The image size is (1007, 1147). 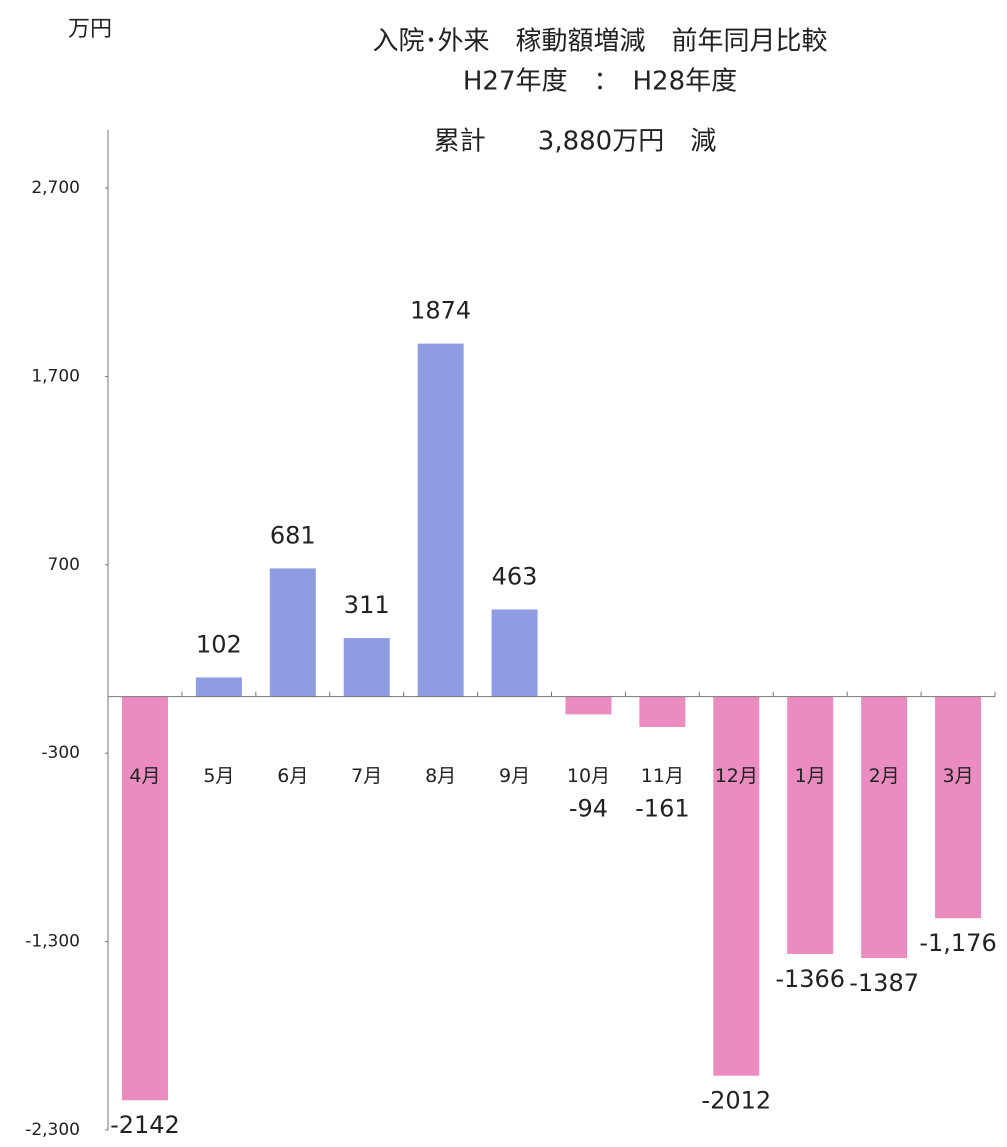 What do you see at coordinates (599, 42) in the screenshot?
I see `chart-title: 入院･外来 稼動額増減 前年同月比較` at bounding box center [599, 42].